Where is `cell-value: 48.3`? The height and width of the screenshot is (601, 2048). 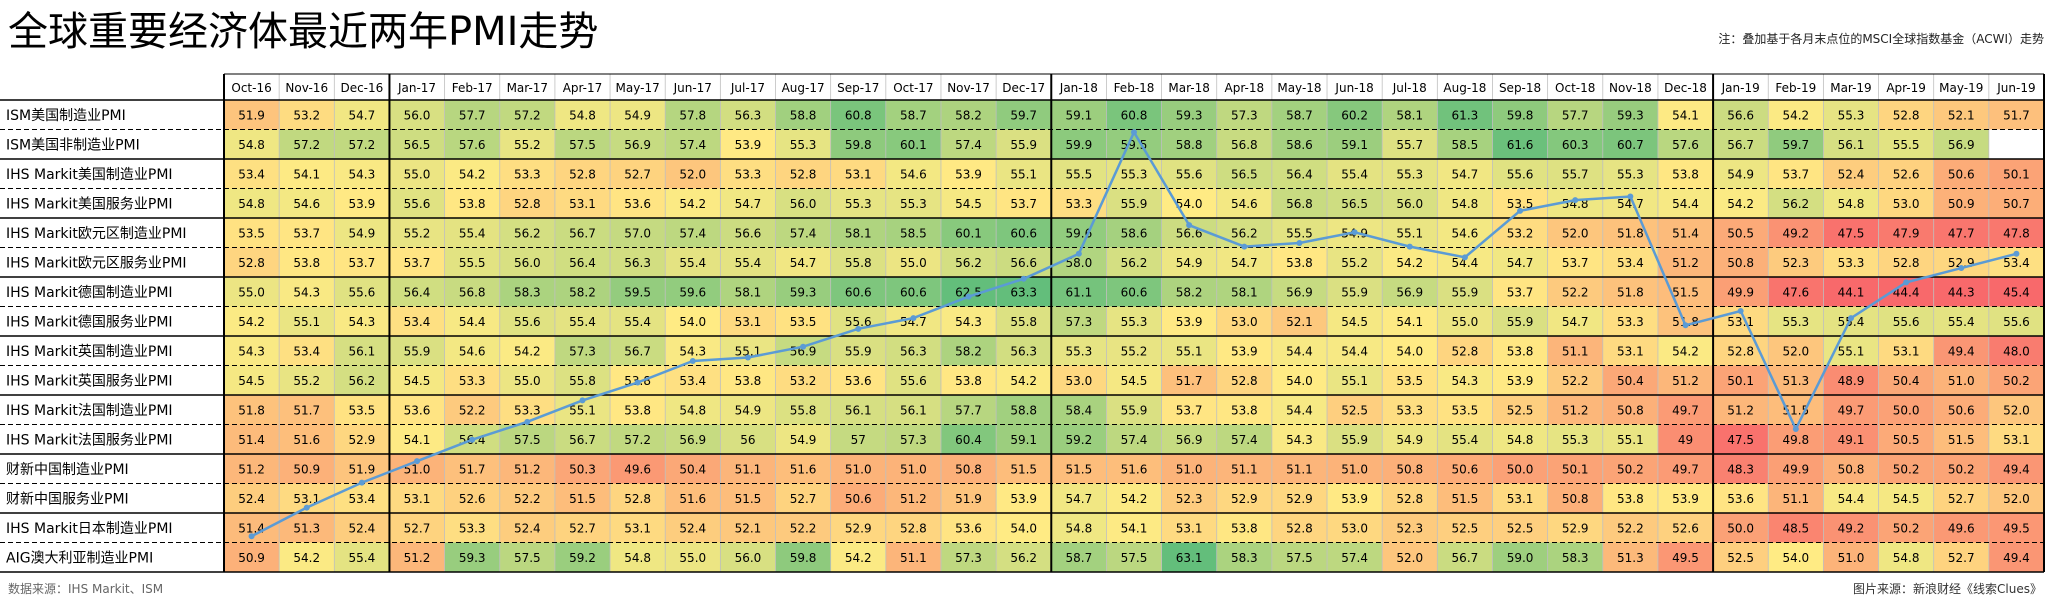
cell-value: 48.3 is located at coordinates (1740, 469).